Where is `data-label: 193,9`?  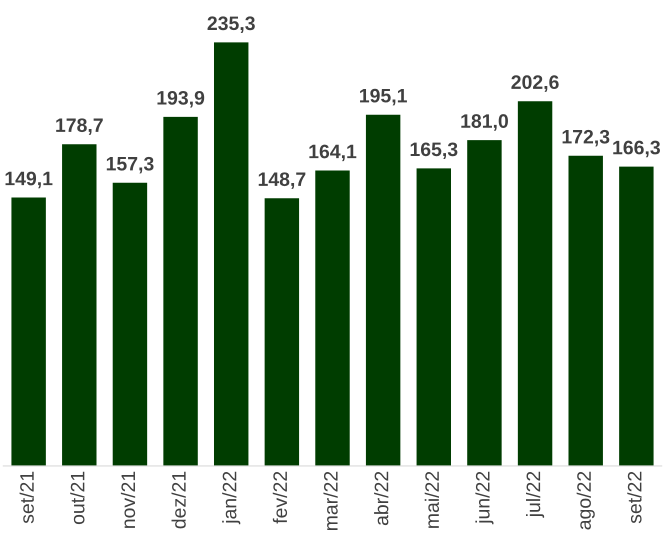
data-label: 193,9 is located at coordinates (180, 99).